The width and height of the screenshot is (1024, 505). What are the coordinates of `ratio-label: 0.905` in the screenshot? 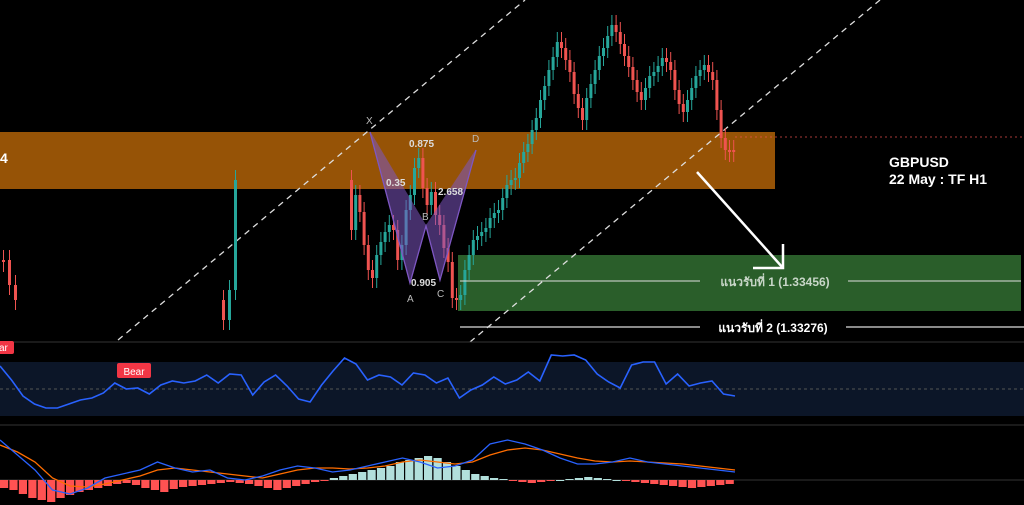 It's located at (423, 283).